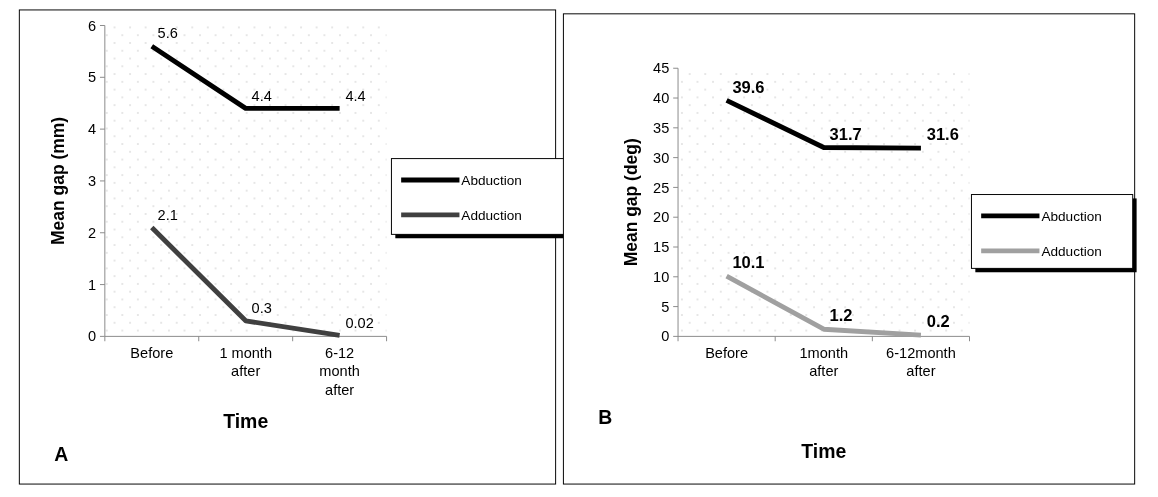 The image size is (1158, 497). Describe the element at coordinates (748, 262) in the screenshot. I see `data-label: 10.1` at that location.